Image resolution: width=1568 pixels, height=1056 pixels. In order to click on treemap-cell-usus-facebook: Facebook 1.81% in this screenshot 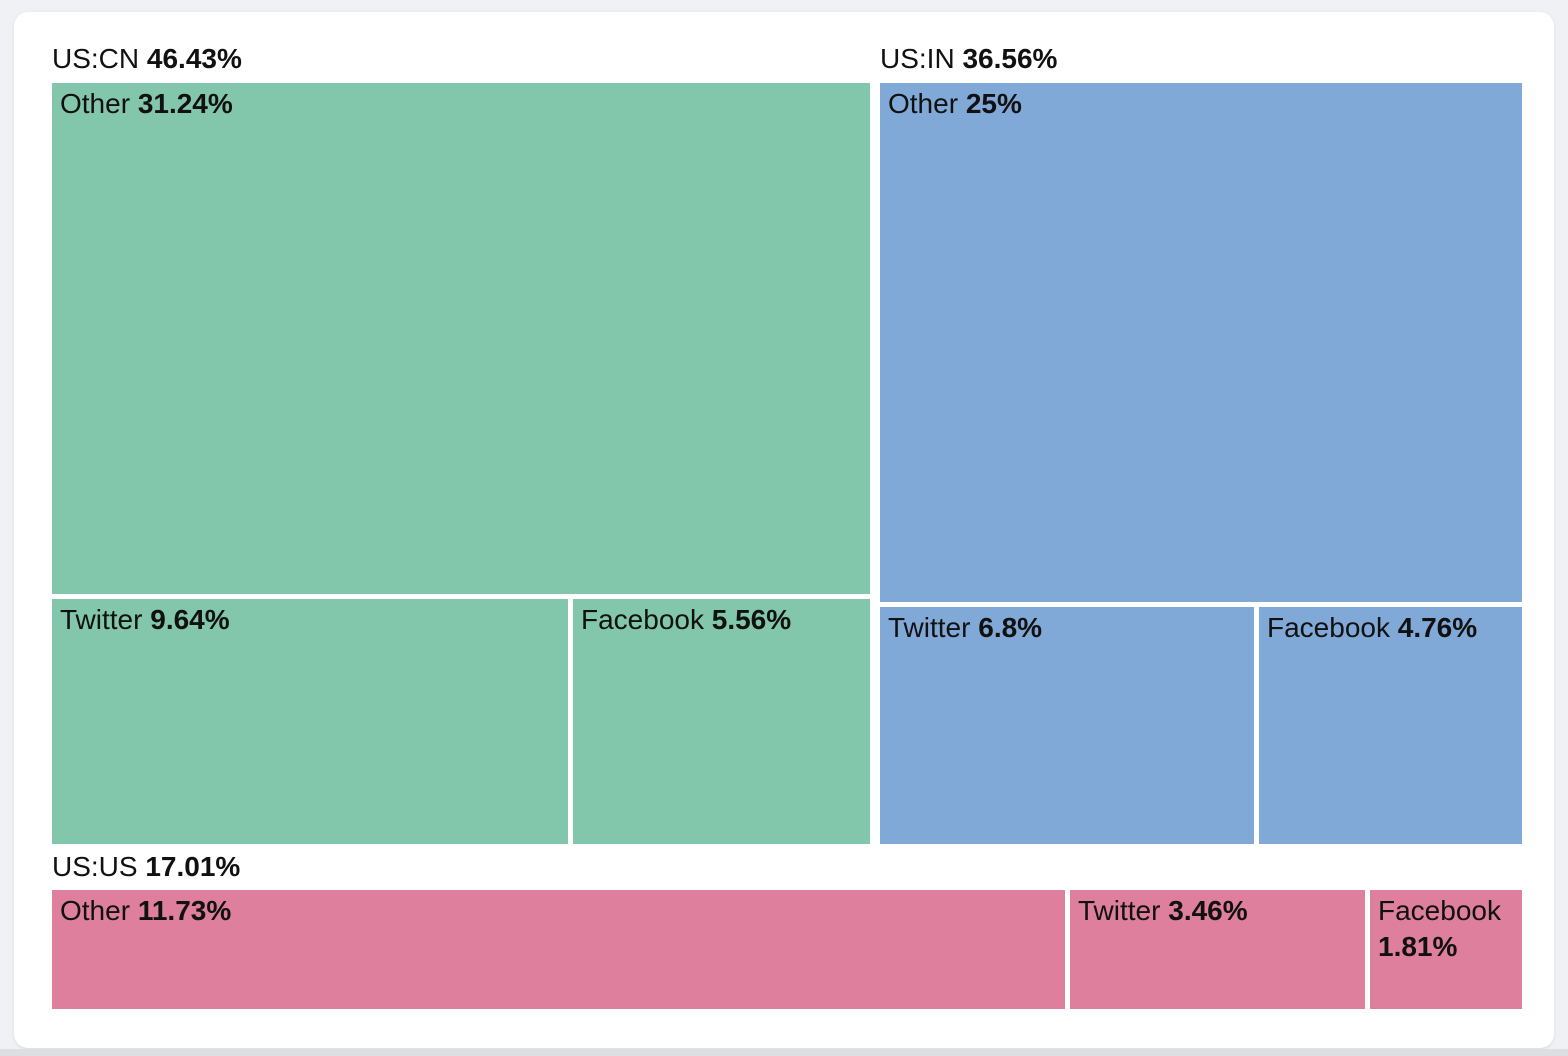, I will do `click(1446, 949)`.